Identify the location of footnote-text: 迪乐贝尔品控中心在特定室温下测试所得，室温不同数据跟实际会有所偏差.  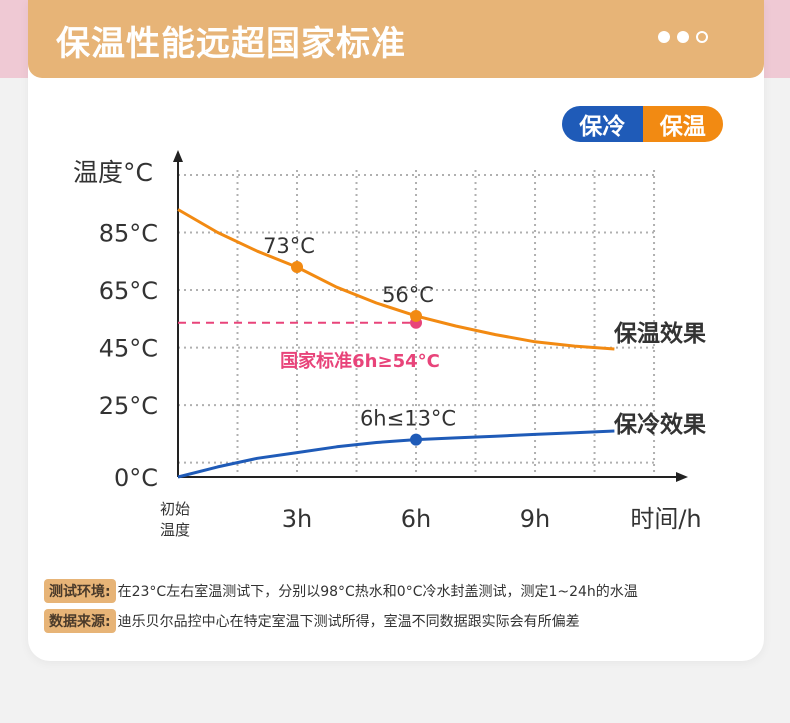
(348, 622).